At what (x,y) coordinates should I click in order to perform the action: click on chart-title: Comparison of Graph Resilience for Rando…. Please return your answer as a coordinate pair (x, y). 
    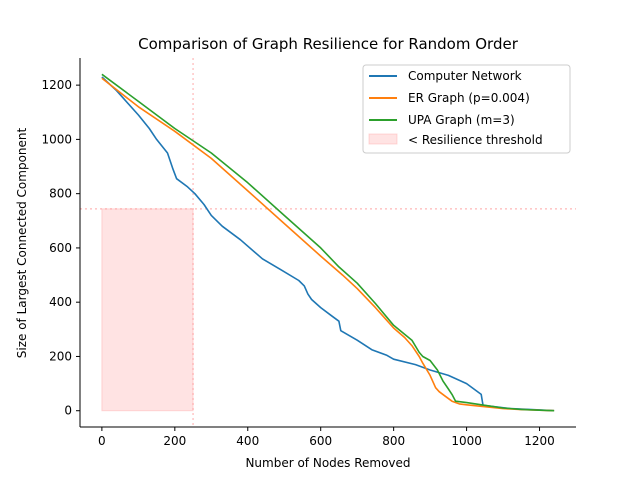
    Looking at the image, I should click on (328, 44).